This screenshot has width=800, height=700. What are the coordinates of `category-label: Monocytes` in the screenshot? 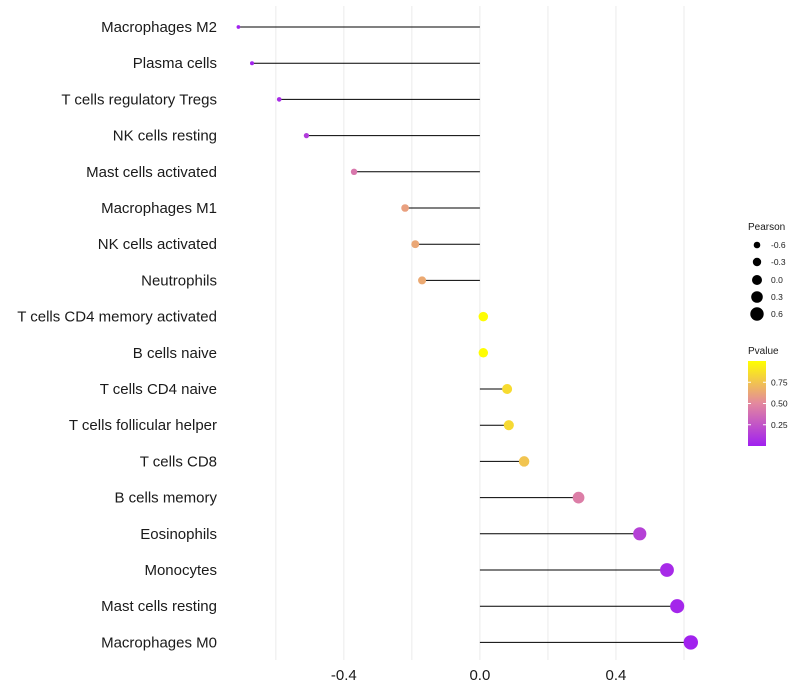 It's located at (180, 570).